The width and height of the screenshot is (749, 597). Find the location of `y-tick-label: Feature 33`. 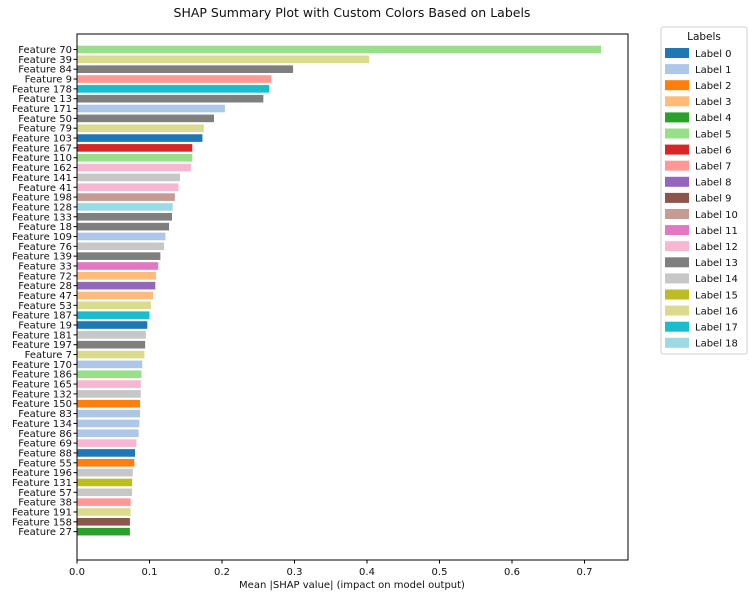

y-tick-label: Feature 33 is located at coordinates (45, 266).